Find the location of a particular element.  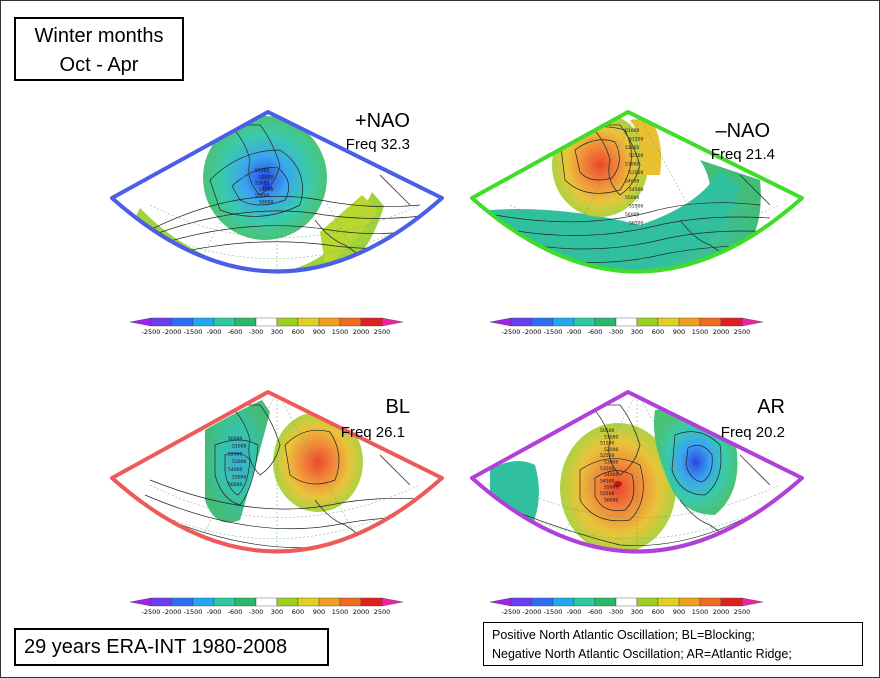

frame-bl is located at coordinates (277, 472).